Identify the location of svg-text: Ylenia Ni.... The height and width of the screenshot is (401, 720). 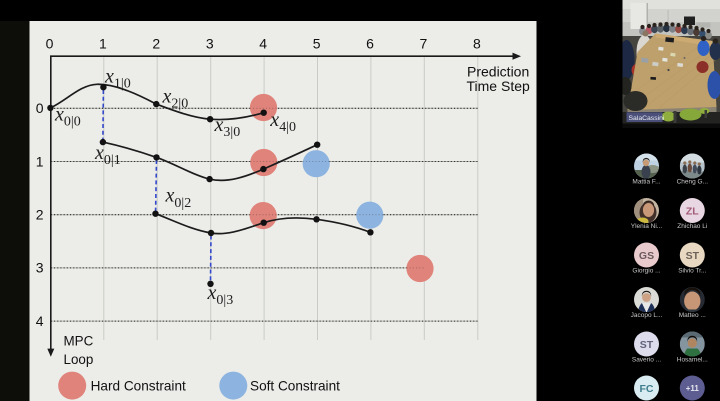
(647, 226).